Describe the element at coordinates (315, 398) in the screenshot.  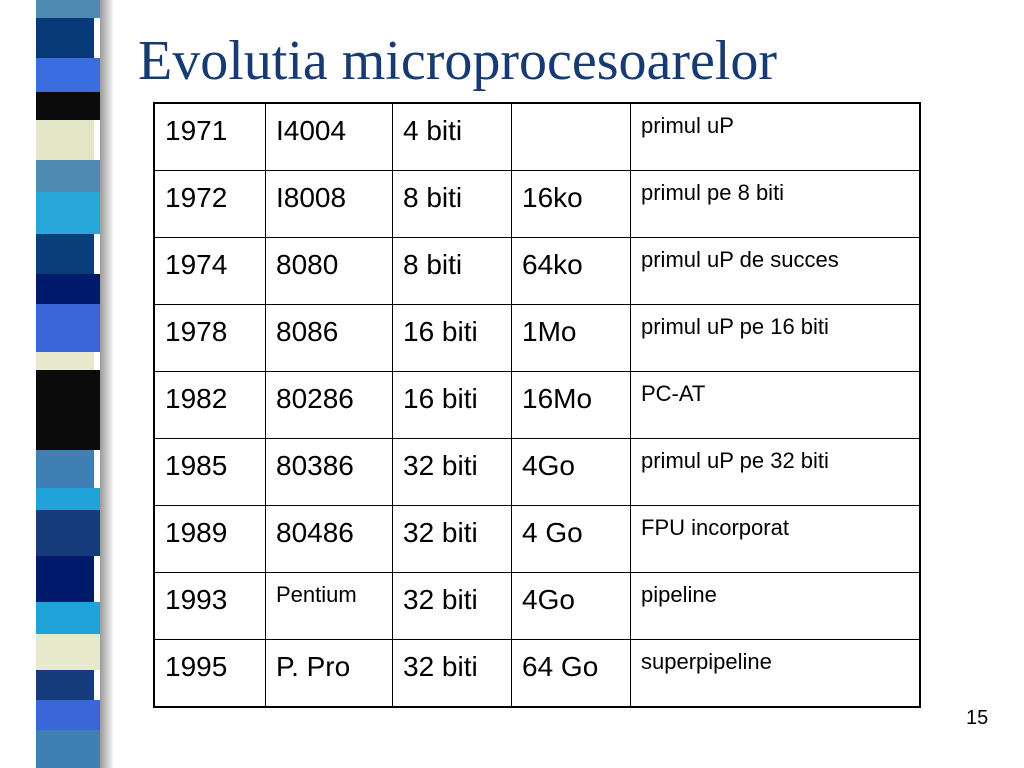
I see `model-cell-text: 80286` at that location.